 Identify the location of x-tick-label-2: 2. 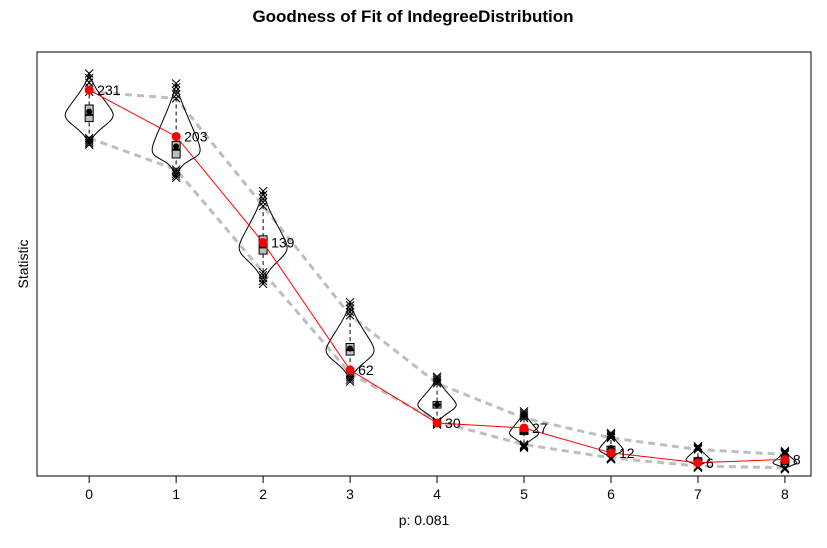
(263, 494).